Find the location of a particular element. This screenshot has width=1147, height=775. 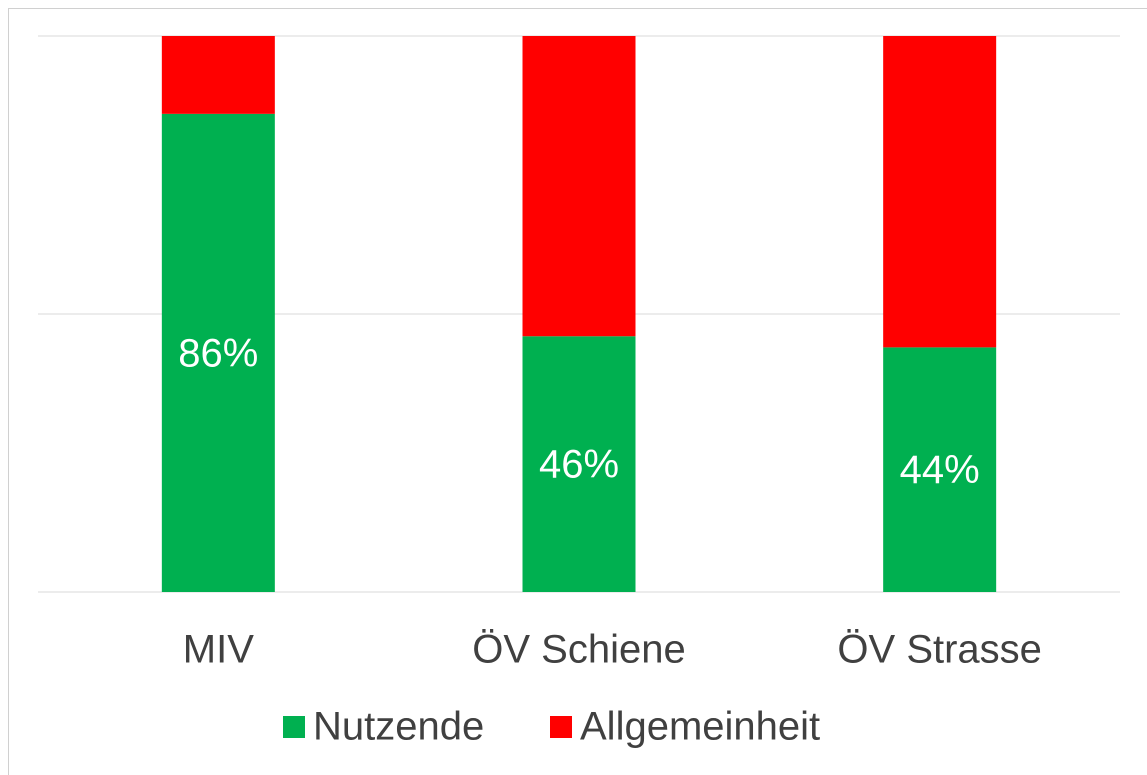

legend-label: Nutzende is located at coordinates (398, 727).